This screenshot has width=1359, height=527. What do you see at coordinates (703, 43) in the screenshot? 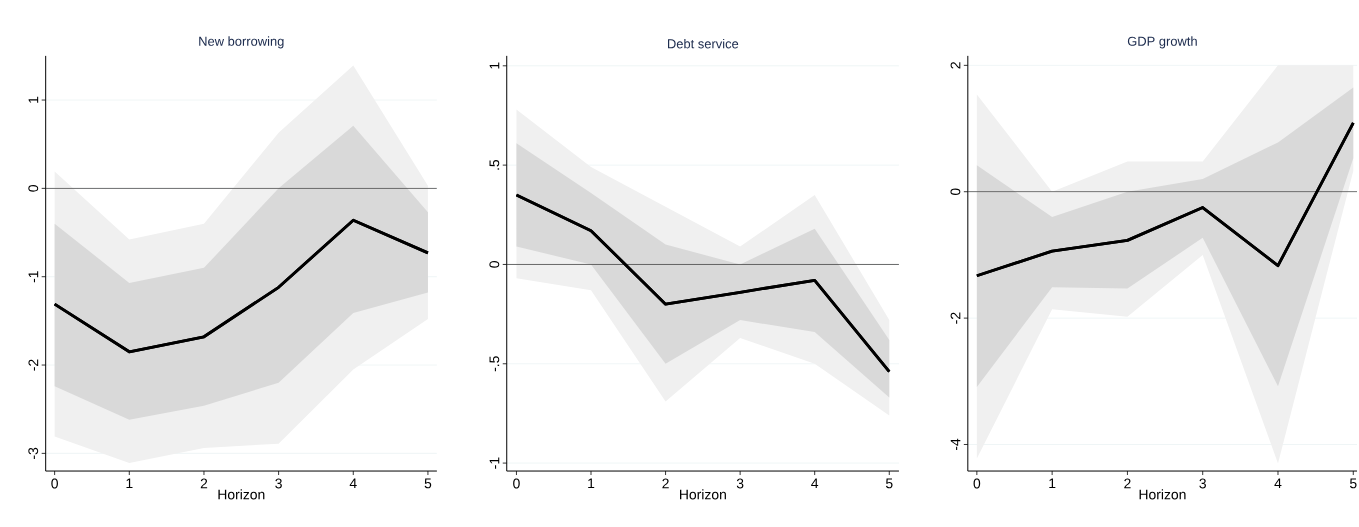
I see `chart-title: Debt service` at bounding box center [703, 43].